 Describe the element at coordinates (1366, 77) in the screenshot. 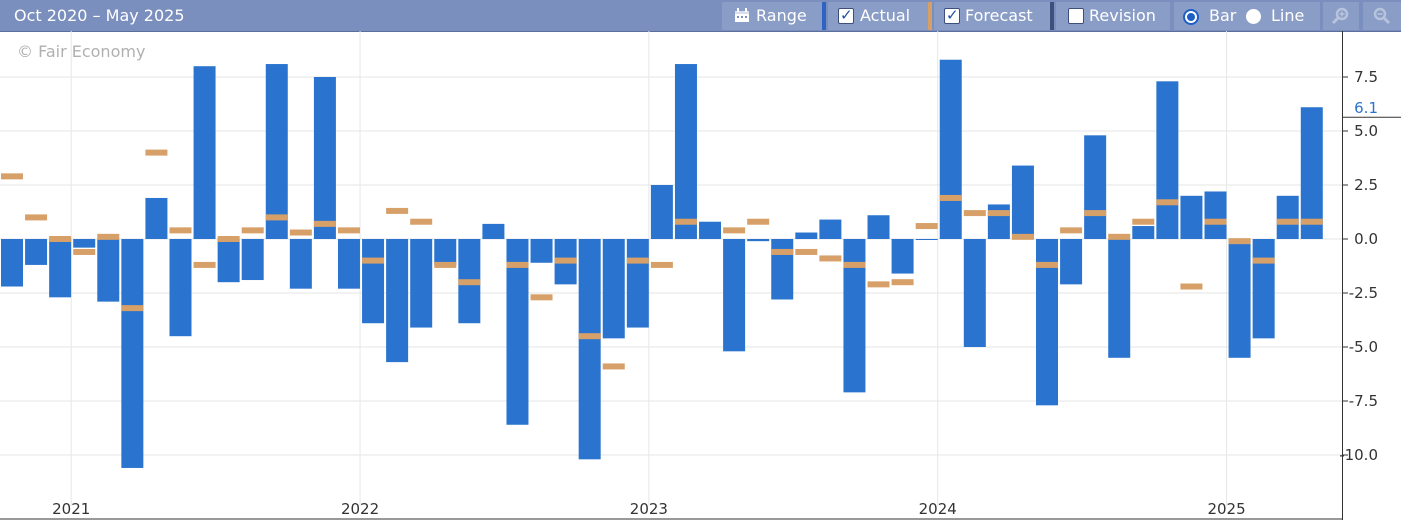

I see `y-tick-label: 7.5` at that location.